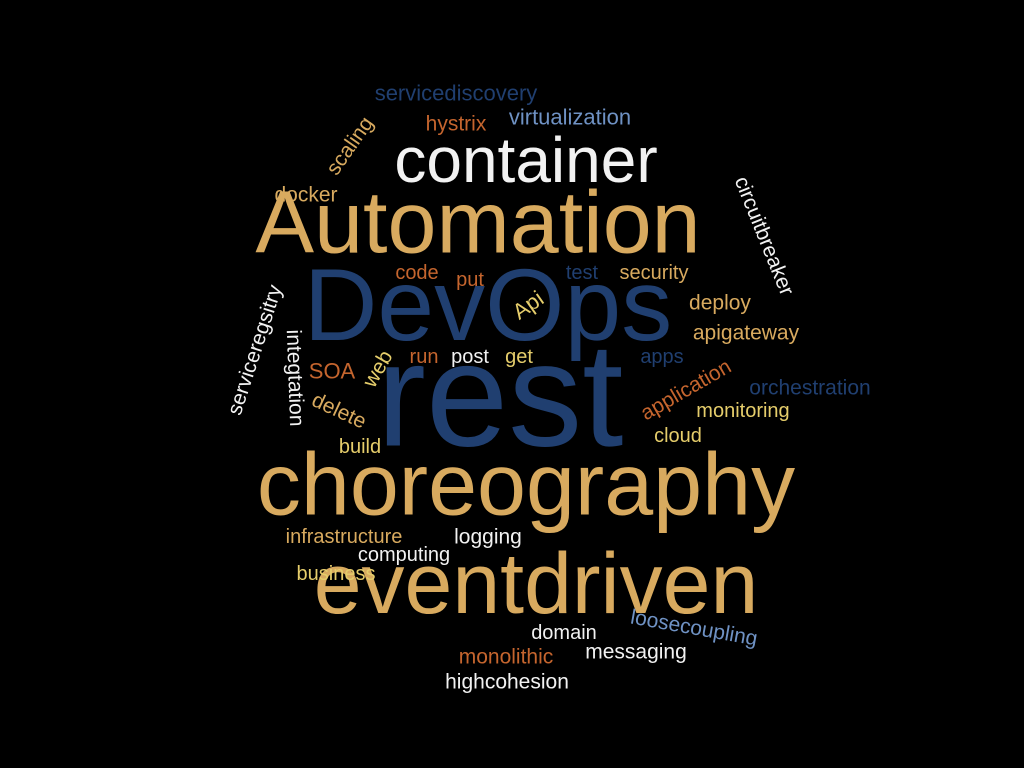  I want to click on word-post: post, so click(470, 357).